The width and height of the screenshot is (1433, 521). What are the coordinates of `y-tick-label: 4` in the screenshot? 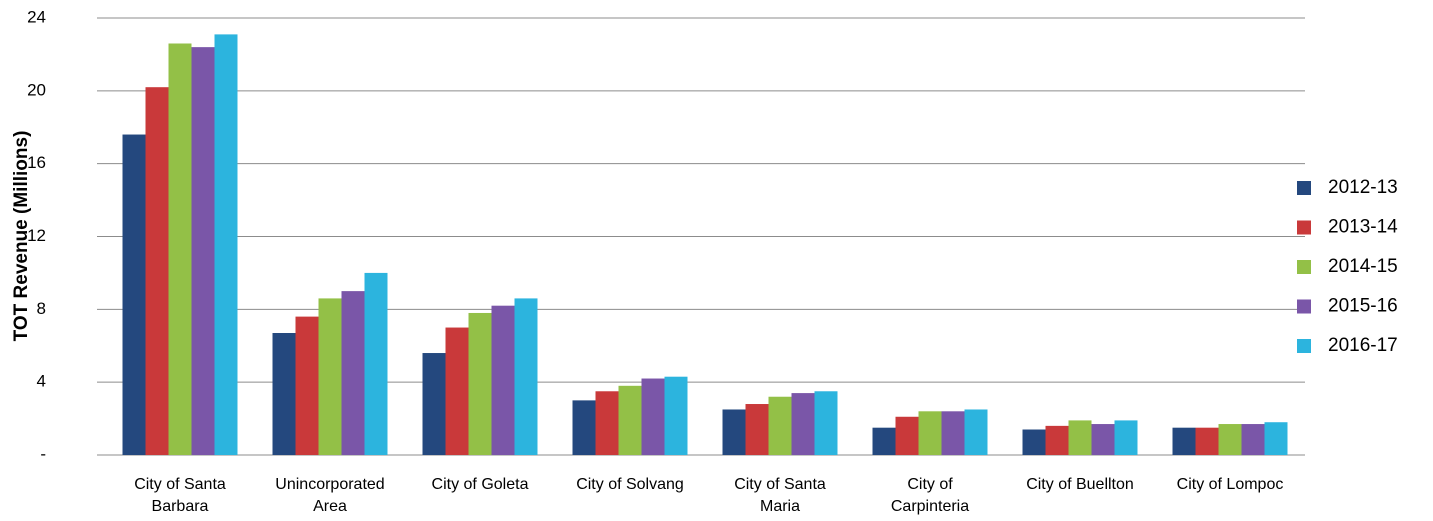 It's located at (41, 381).